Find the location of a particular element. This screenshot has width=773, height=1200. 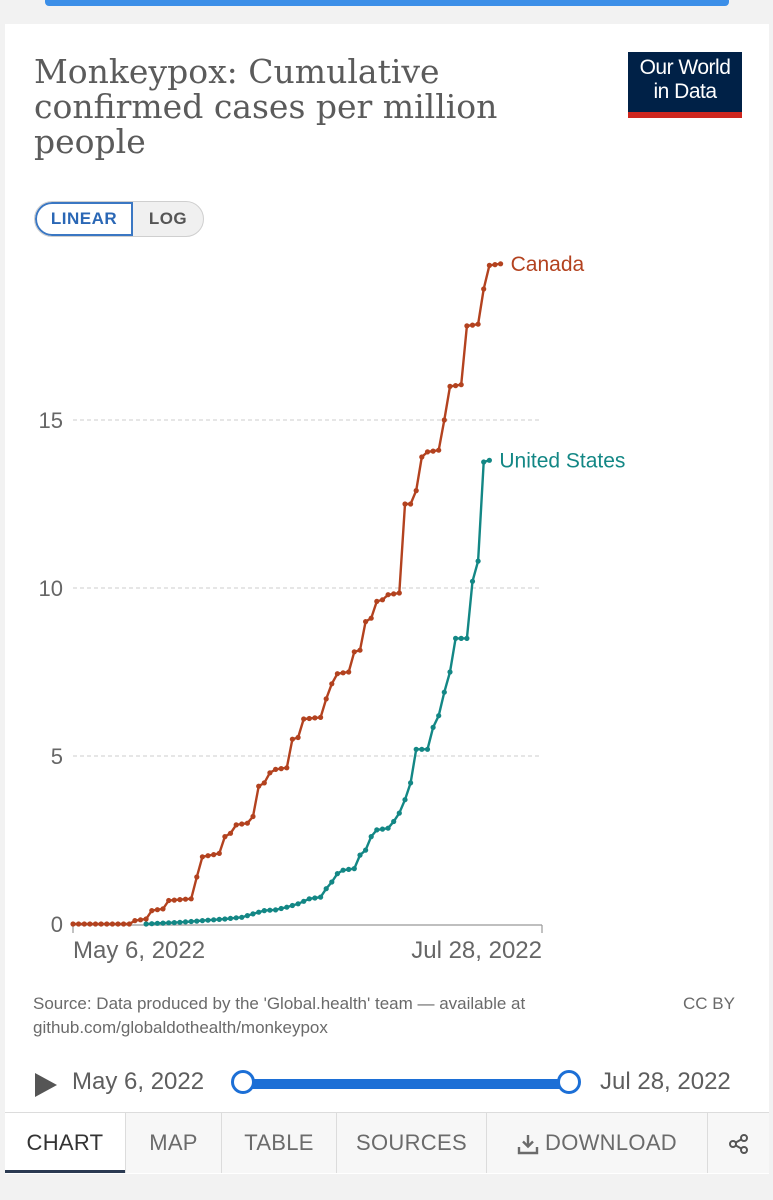

series-label-canada: Canada is located at coordinates (548, 265).